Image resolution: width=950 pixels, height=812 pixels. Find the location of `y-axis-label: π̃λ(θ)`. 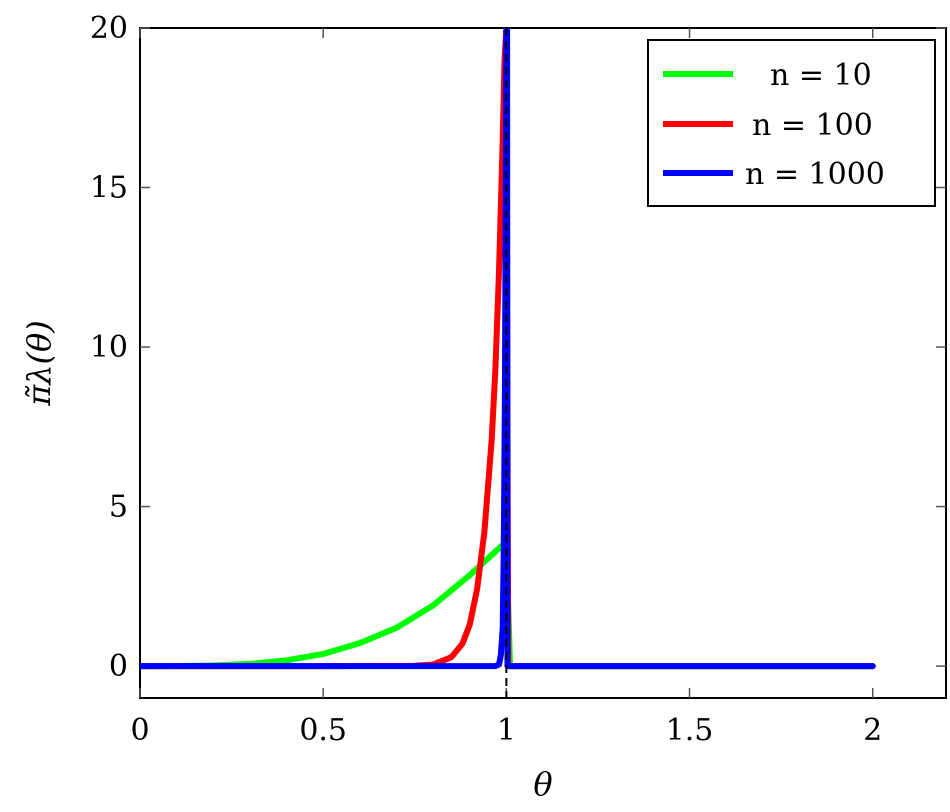

y-axis-label: π̃λ(θ) is located at coordinates (39, 363).